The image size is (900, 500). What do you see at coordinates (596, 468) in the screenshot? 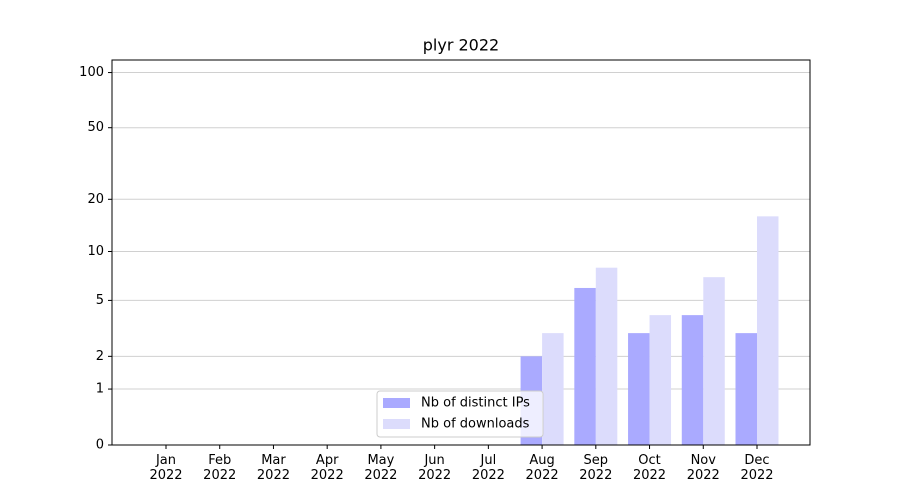
I see `x-tick-label: Sep 2022` at bounding box center [596, 468].